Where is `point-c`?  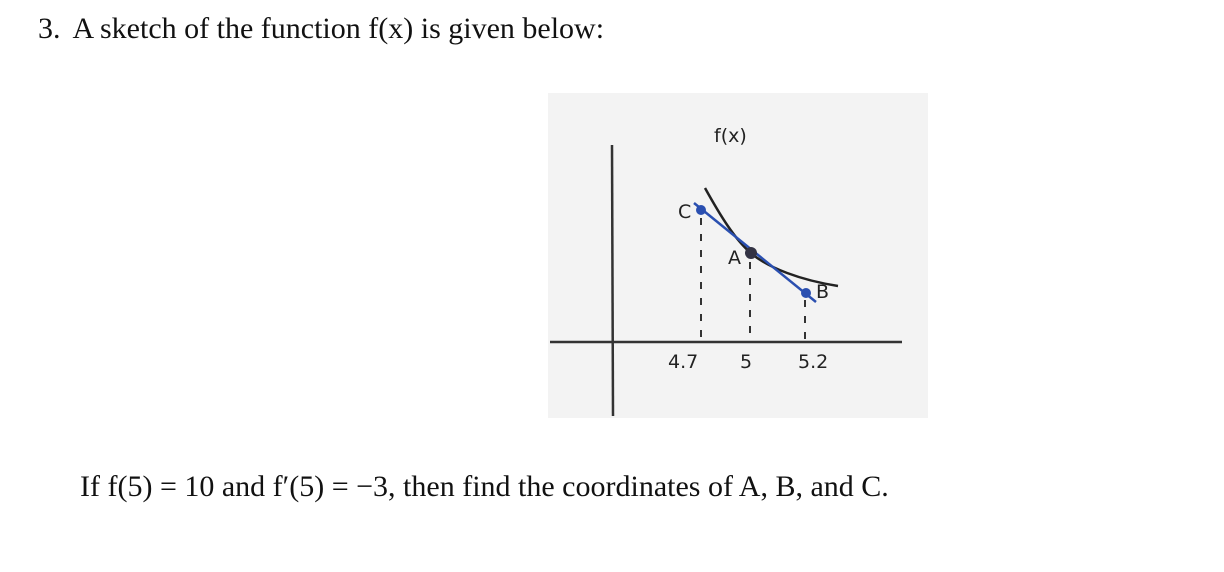
point-c is located at coordinates (701, 210).